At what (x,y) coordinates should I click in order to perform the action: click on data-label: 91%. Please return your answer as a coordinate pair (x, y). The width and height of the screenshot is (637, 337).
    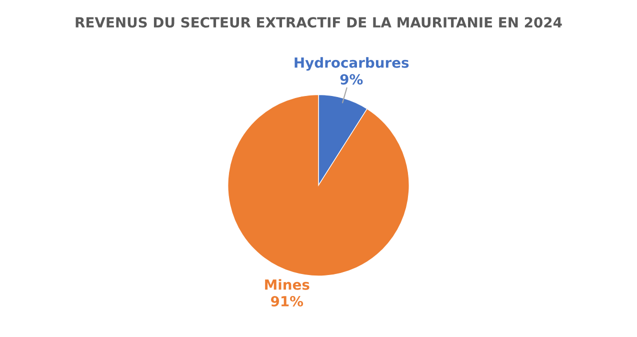
    Looking at the image, I should click on (287, 301).